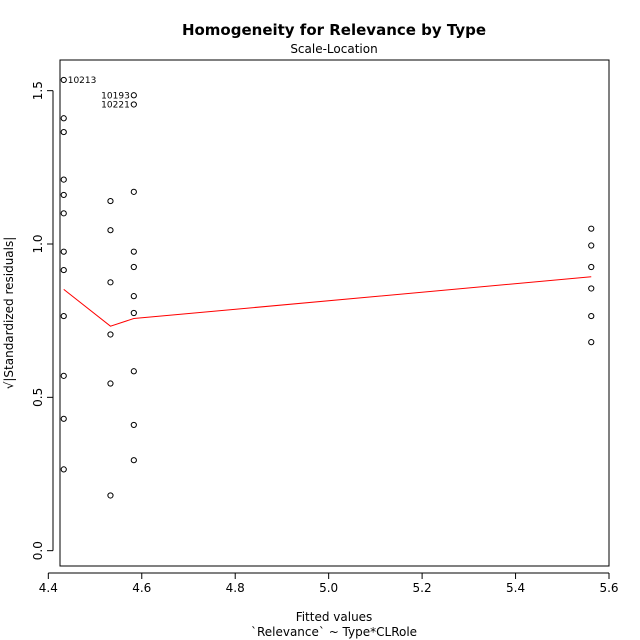 Image resolution: width=640 pixels, height=640 pixels. What do you see at coordinates (9, 313) in the screenshot?
I see `y-axis-label: √|Standardized residuals|` at bounding box center [9, 313].